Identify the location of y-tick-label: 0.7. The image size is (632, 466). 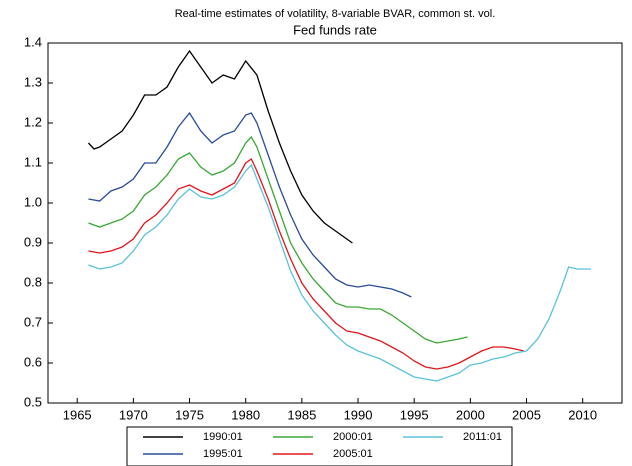
(33, 321).